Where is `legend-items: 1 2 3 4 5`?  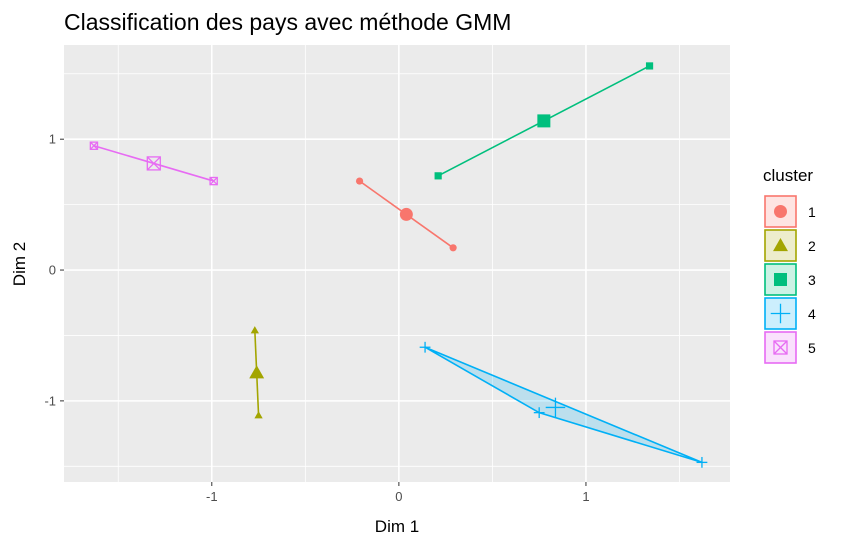
legend-items: 1 2 3 4 5 is located at coordinates (790, 279).